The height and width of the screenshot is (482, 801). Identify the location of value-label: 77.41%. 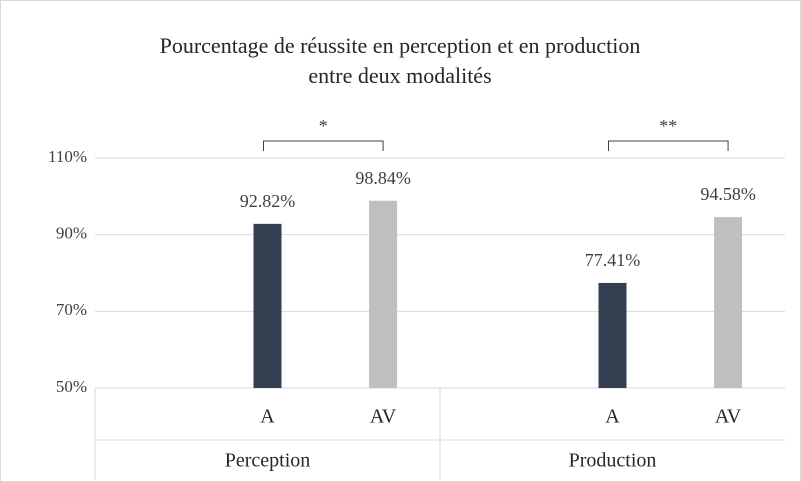
(613, 260).